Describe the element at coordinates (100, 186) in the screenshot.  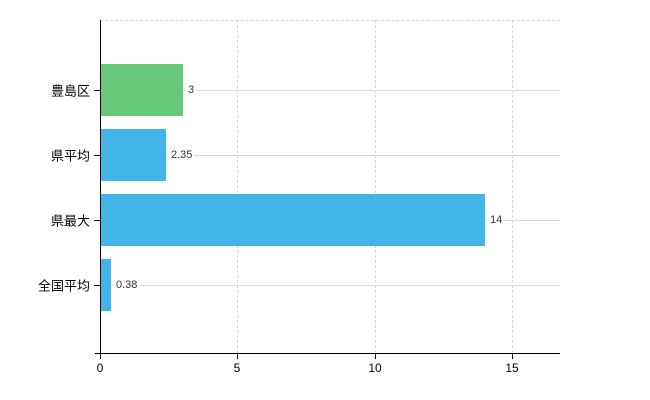
I see `y-axis-line` at that location.